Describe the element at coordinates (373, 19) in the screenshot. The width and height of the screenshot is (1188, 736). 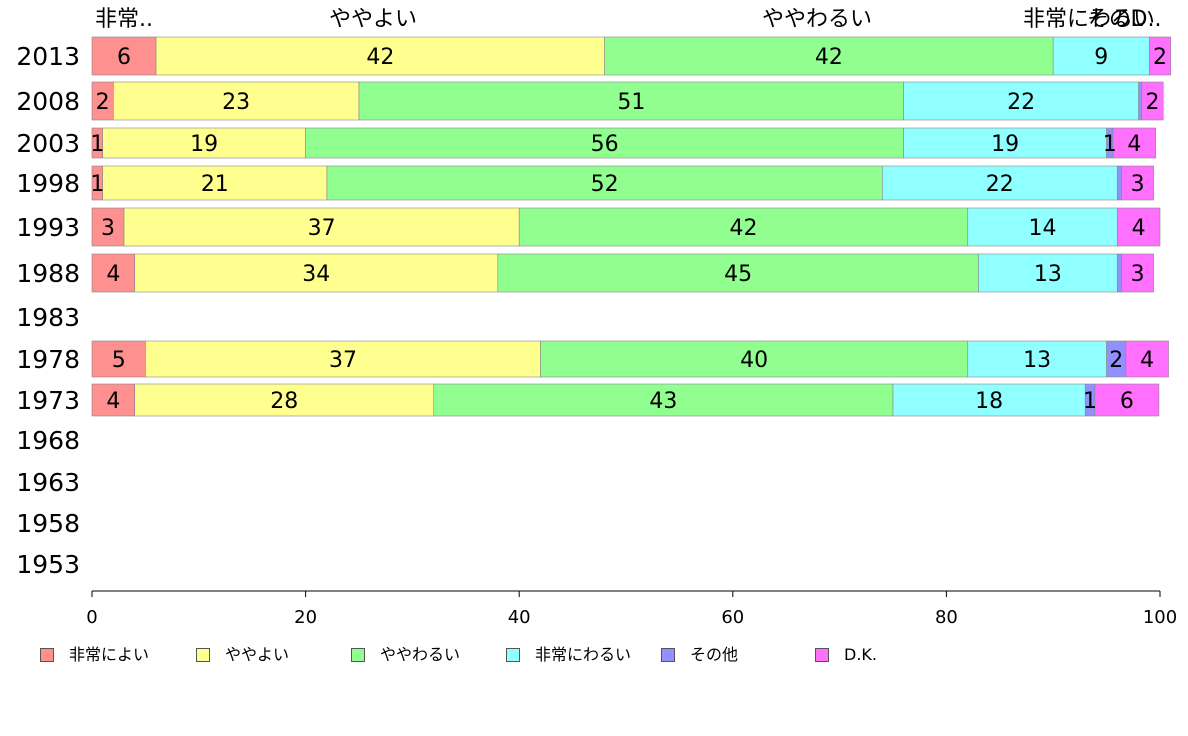
I see `top-label: ややよい` at that location.